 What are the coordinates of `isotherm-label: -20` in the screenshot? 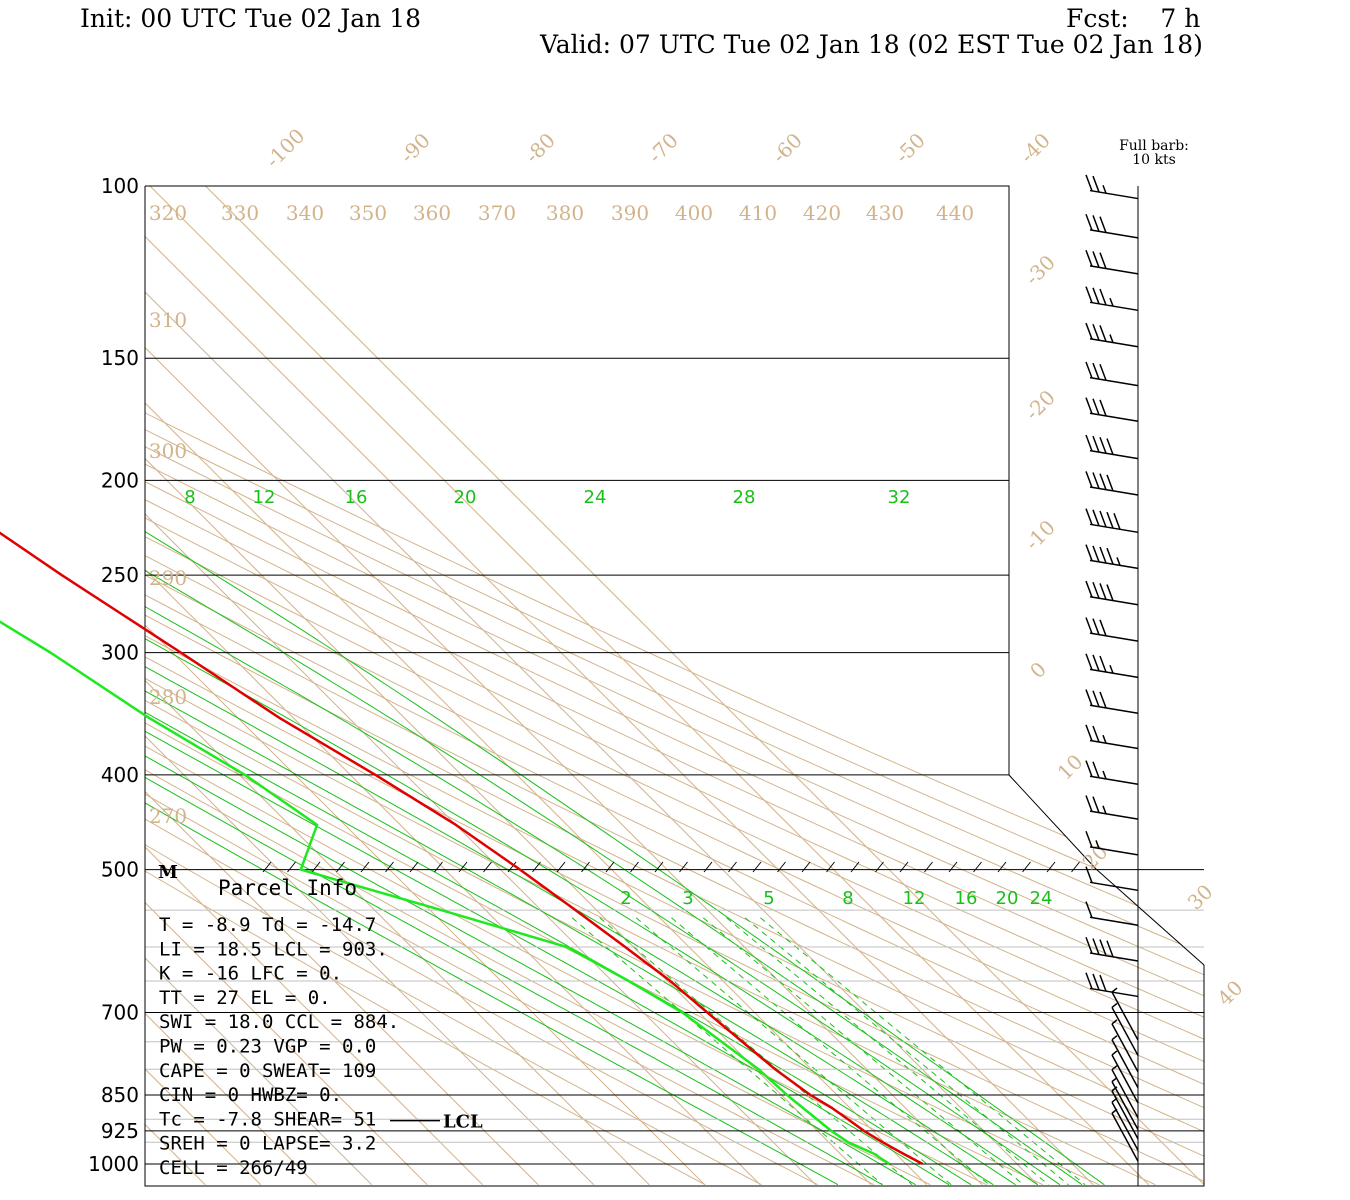 It's located at (1040, 405).